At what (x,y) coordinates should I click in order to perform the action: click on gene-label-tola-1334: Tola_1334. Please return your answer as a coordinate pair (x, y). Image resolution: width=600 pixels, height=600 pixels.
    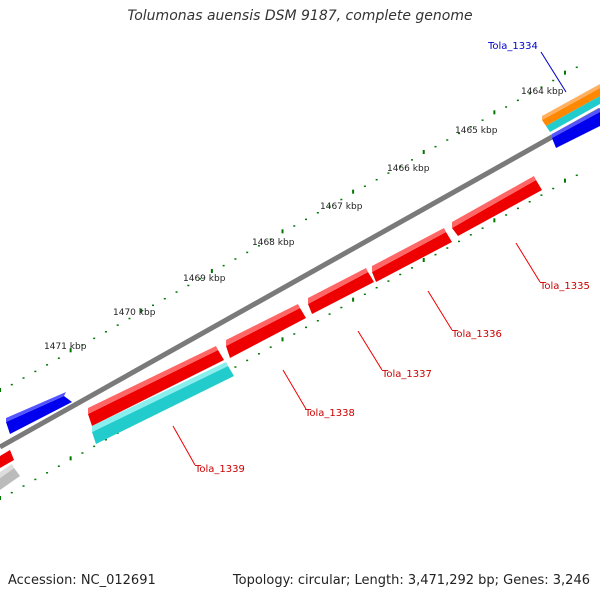
    Looking at the image, I should click on (512, 46).